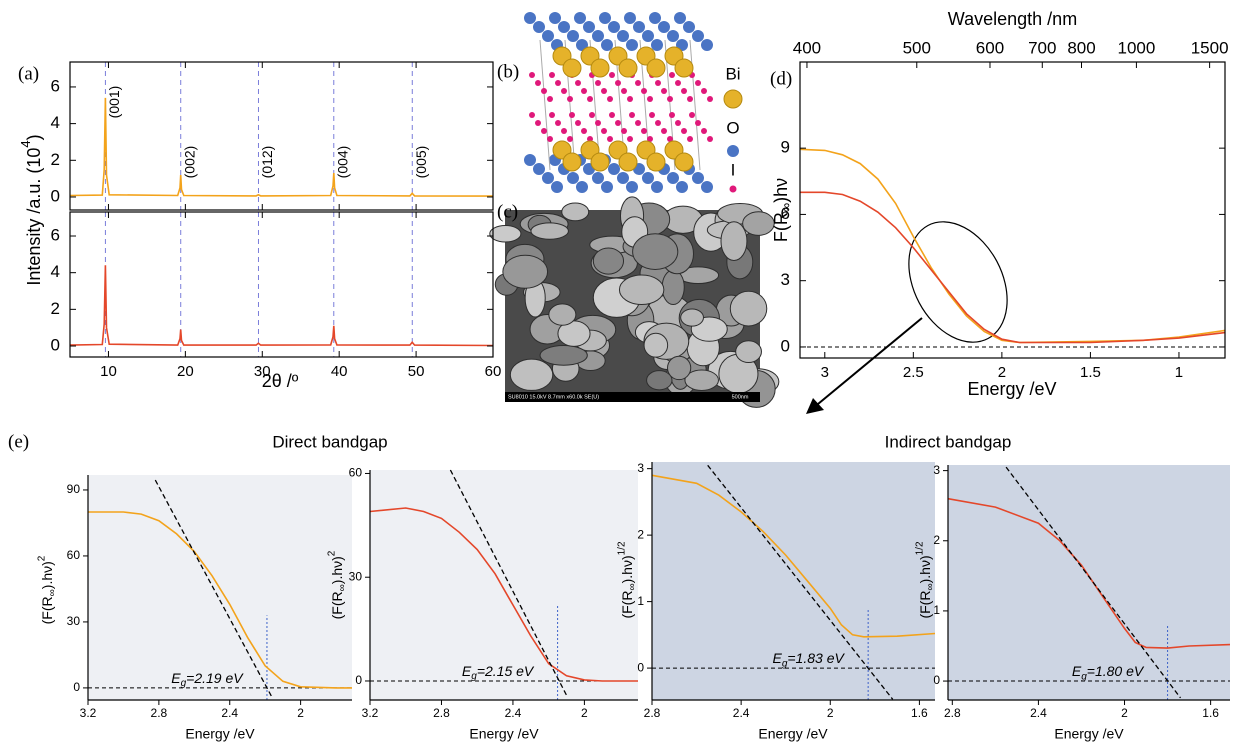 The image size is (1240, 743). I want to click on label-text: =2.15 eV, so click(506, 671).